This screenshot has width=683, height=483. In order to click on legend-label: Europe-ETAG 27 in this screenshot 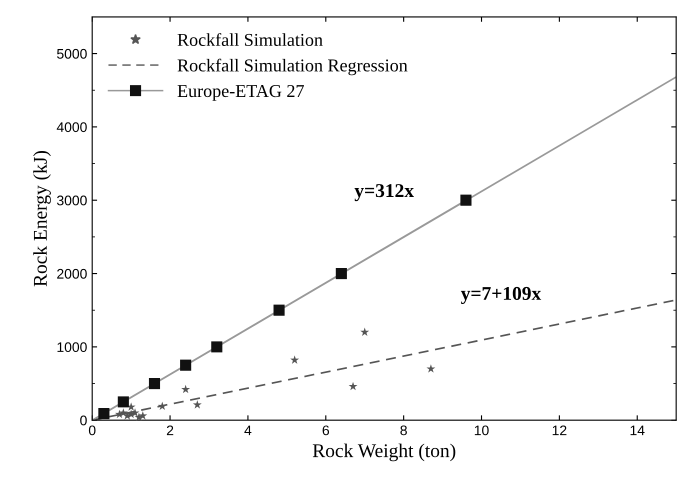, I will do `click(241, 92)`.